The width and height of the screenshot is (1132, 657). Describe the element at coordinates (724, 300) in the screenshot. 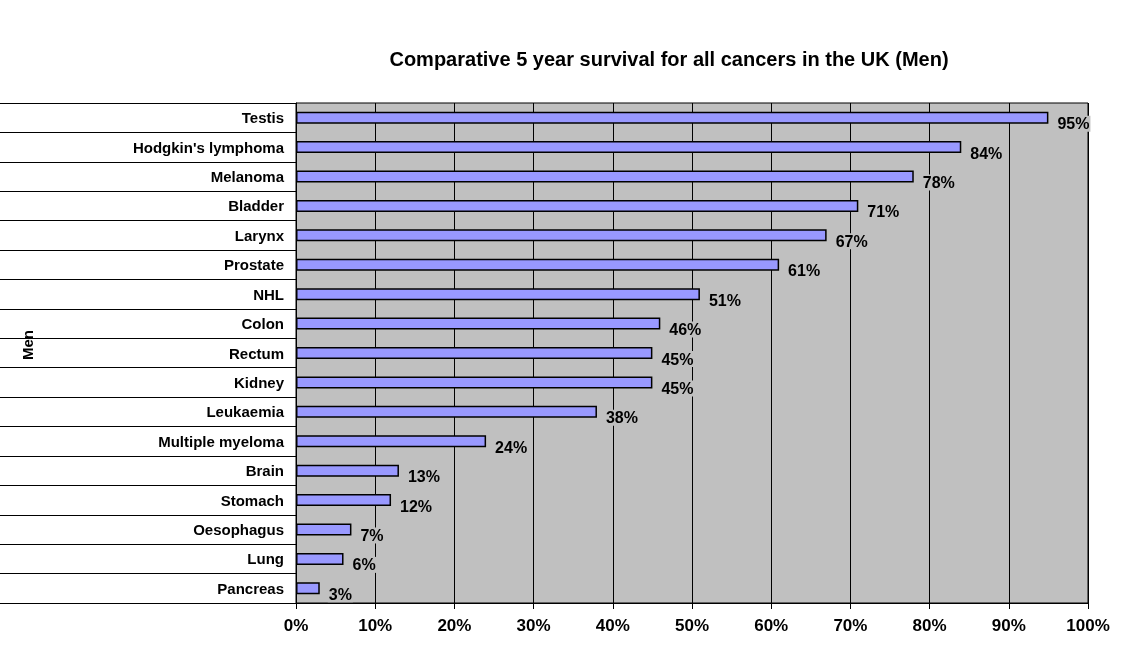

I see `data-label: 51%` at that location.